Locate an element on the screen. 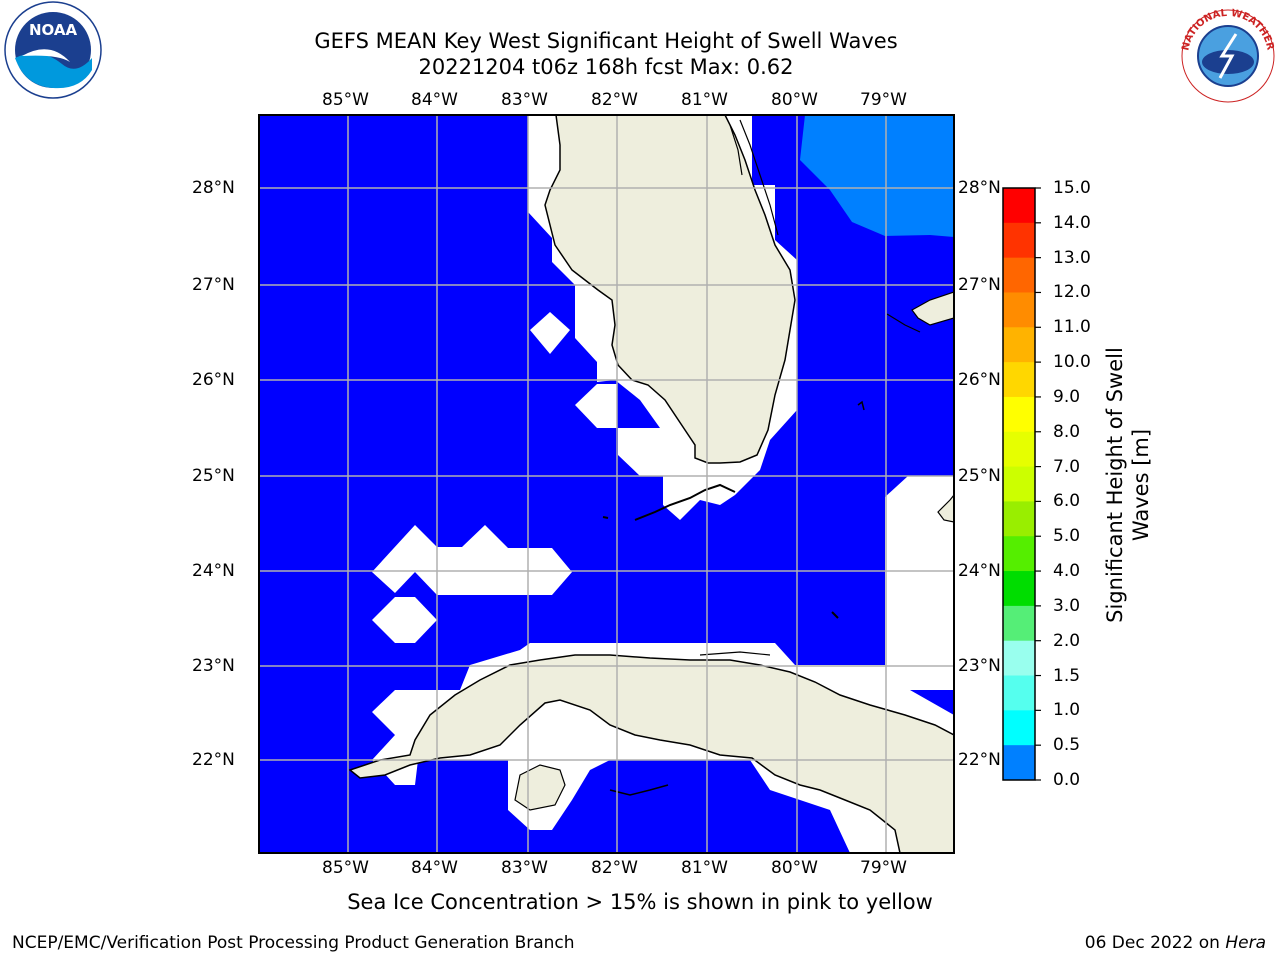 The image size is (1280, 960). footer-date: 06 Dec 2022 on Hera is located at coordinates (1175, 943).